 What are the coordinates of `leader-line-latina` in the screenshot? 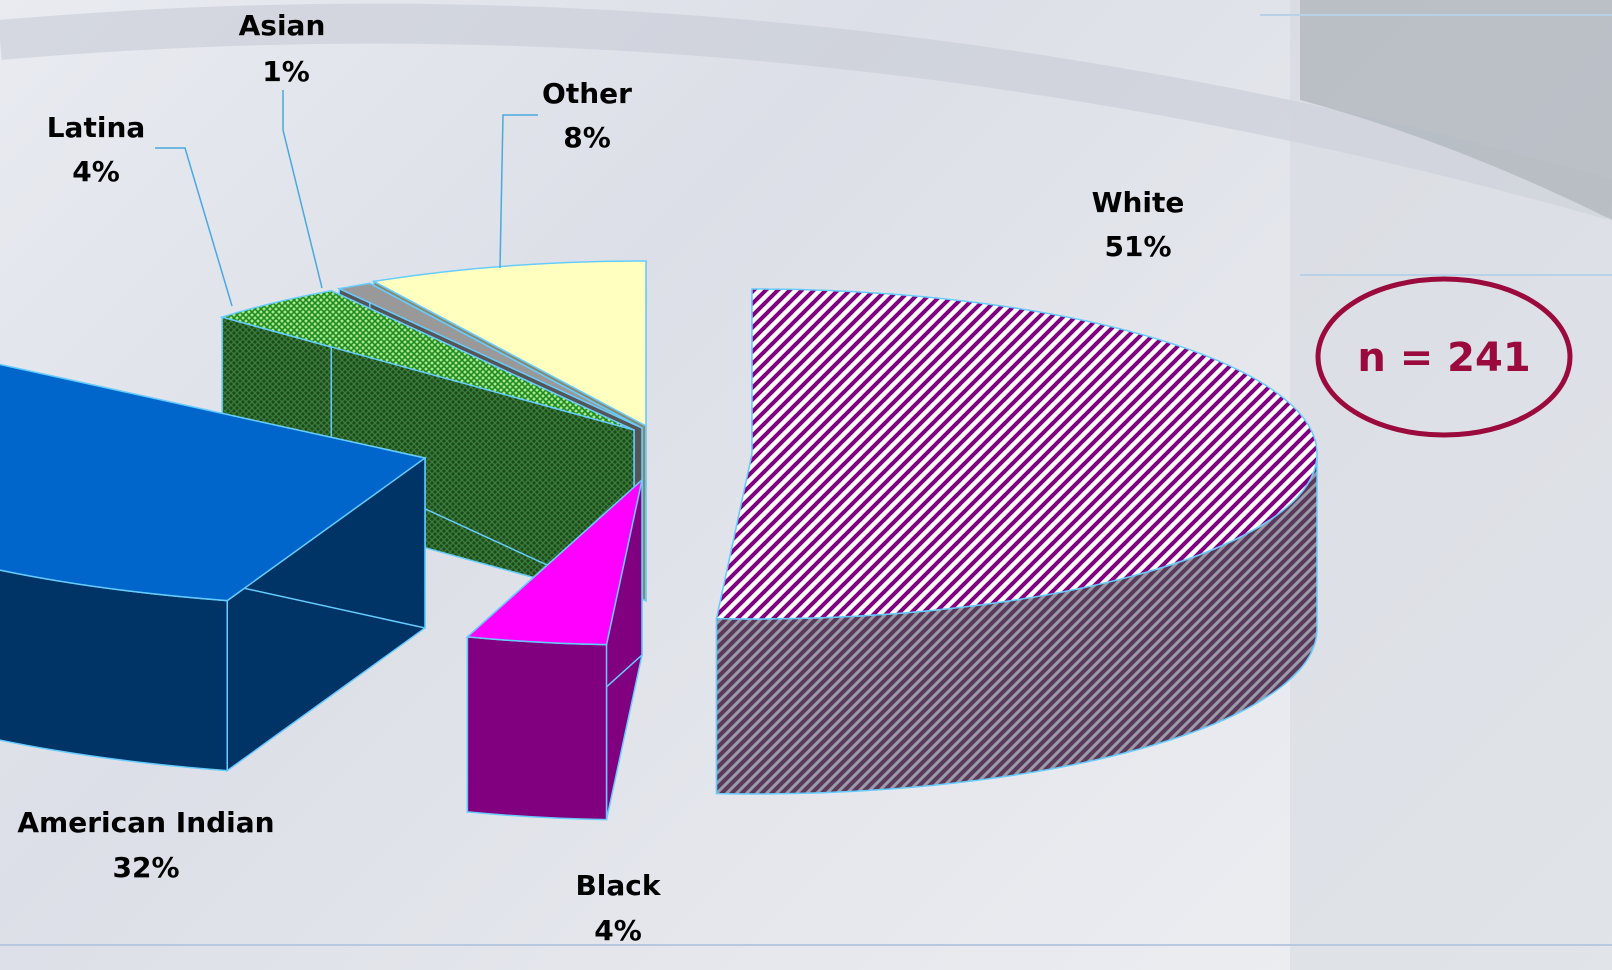 It's located at (194, 227).